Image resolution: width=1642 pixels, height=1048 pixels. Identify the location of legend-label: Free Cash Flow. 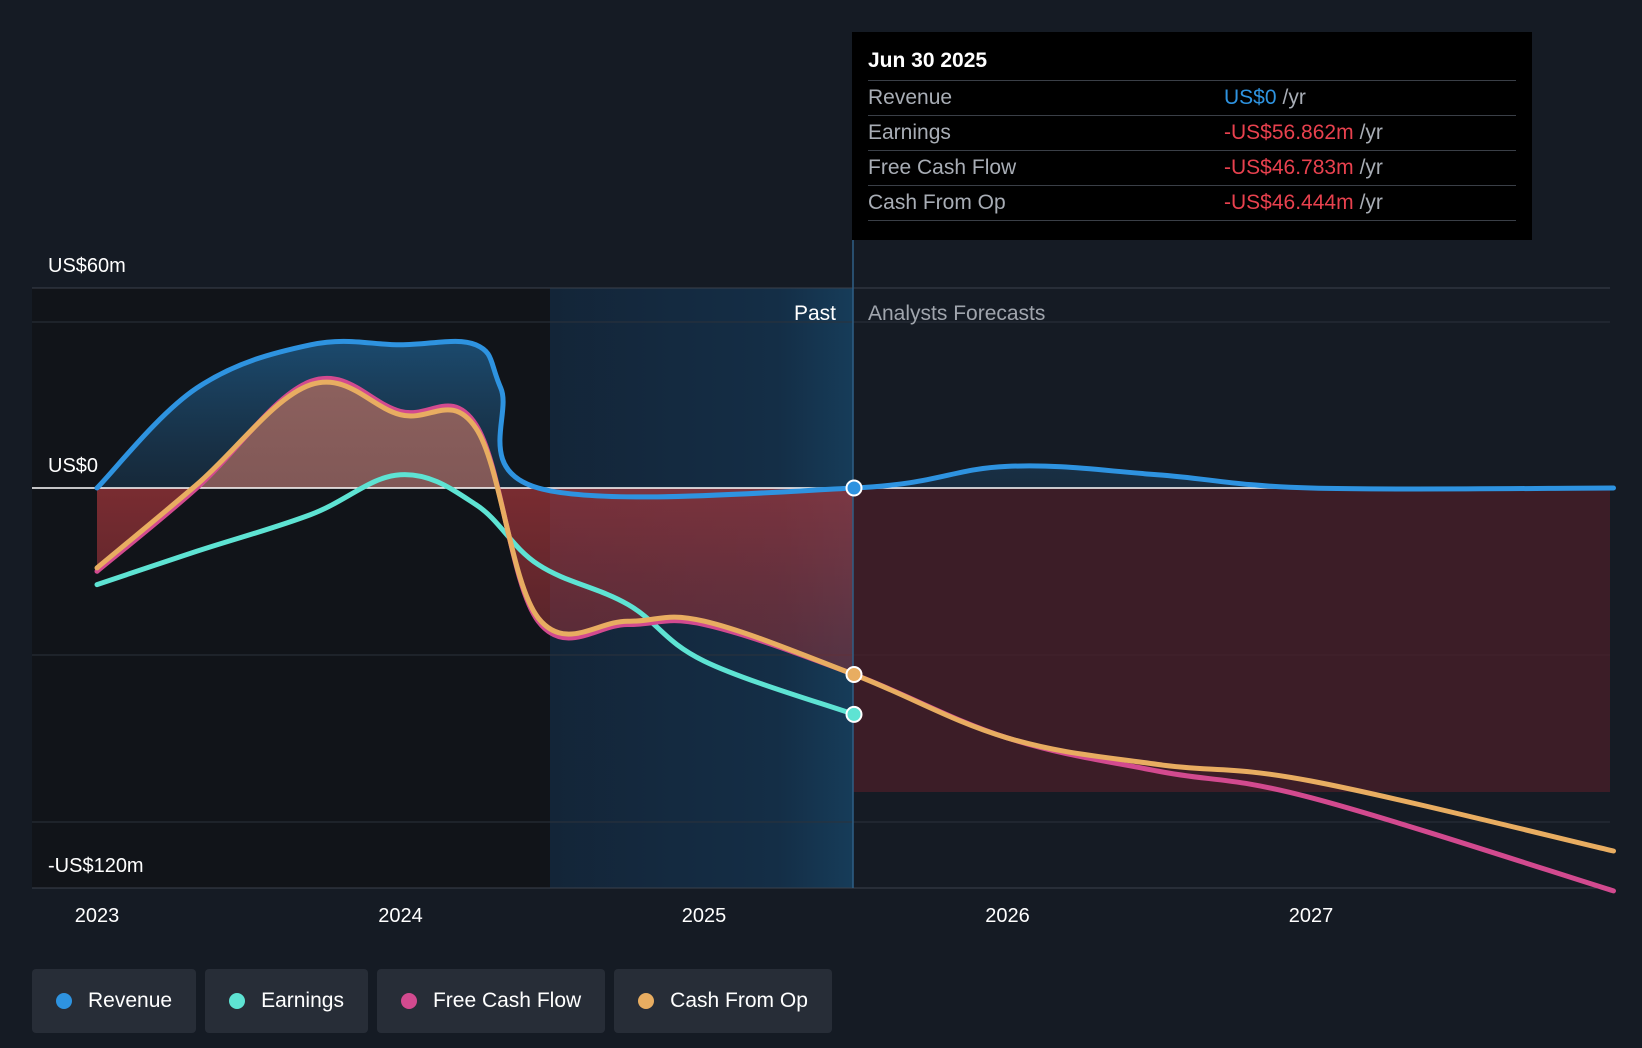
(507, 1000).